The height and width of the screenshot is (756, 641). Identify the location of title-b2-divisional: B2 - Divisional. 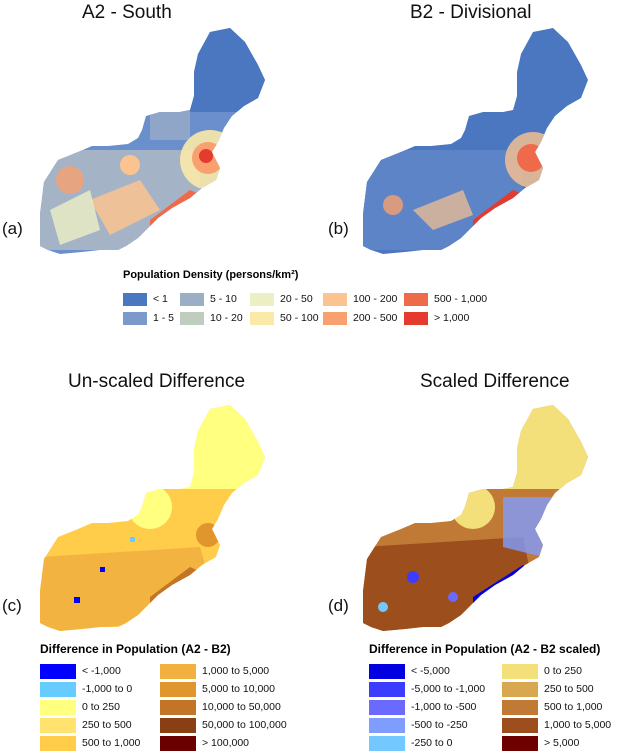
(471, 12).